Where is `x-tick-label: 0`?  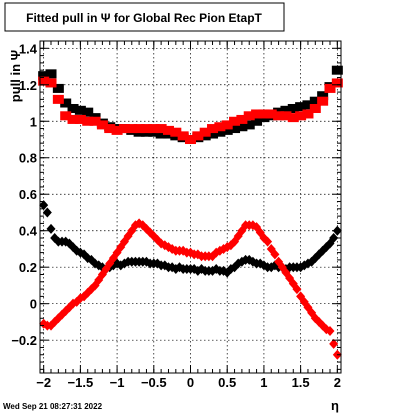
x-tick-label: 0 is located at coordinates (190, 382).